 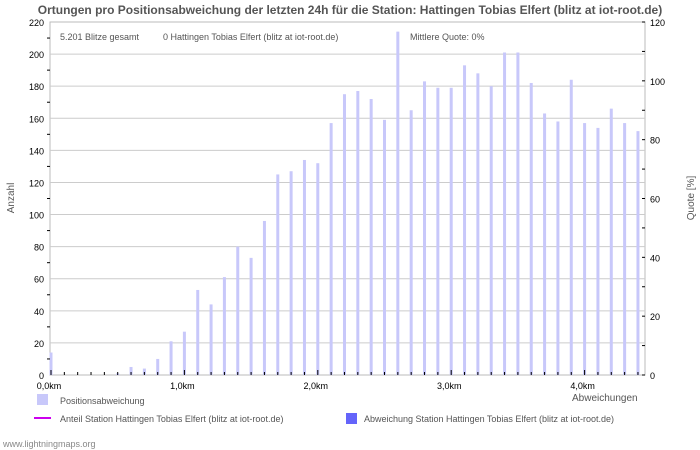 I want to click on y2-axis-label: Quote [%], so click(x=691, y=198).